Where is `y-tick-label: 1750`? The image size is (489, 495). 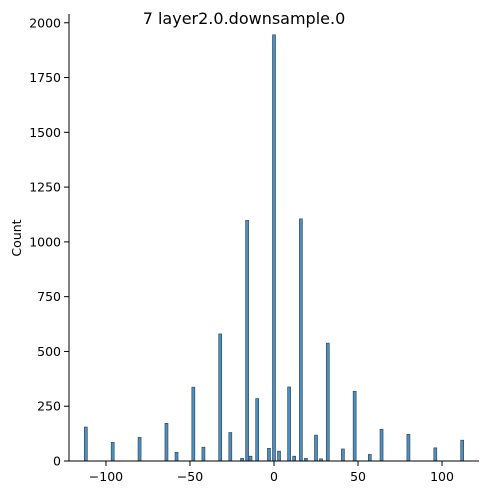 y-tick-label: 1750 is located at coordinates (45, 77).